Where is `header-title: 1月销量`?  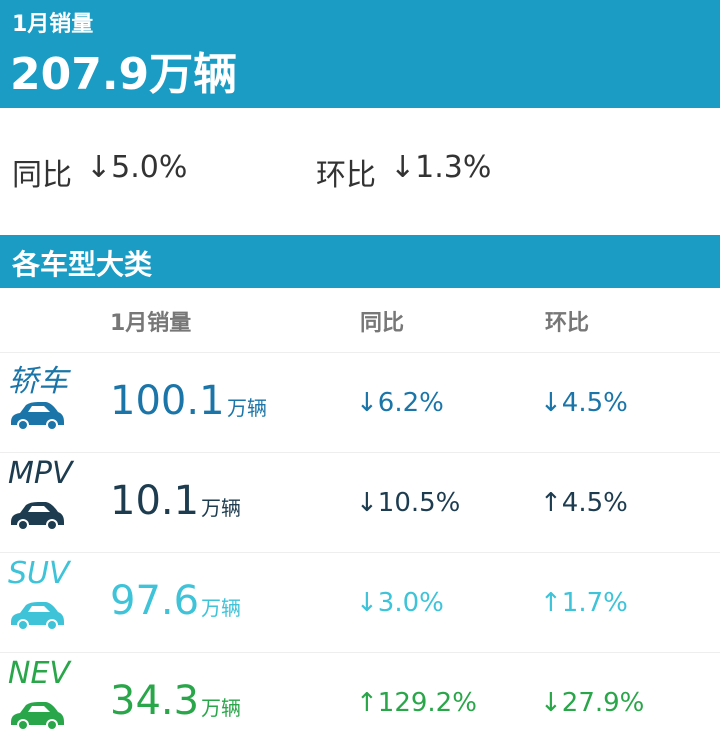
header-title: 1月销量 is located at coordinates (53, 24).